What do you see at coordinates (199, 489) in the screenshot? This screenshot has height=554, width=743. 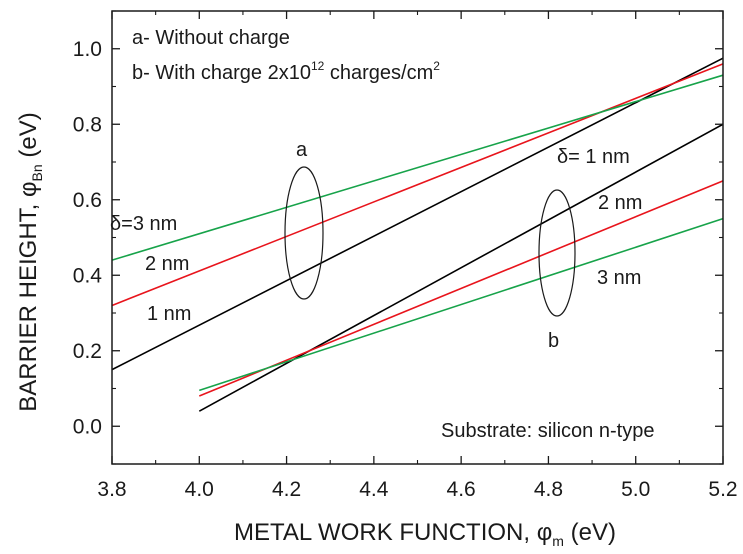 I see `x-tick-label: 4.0` at bounding box center [199, 489].